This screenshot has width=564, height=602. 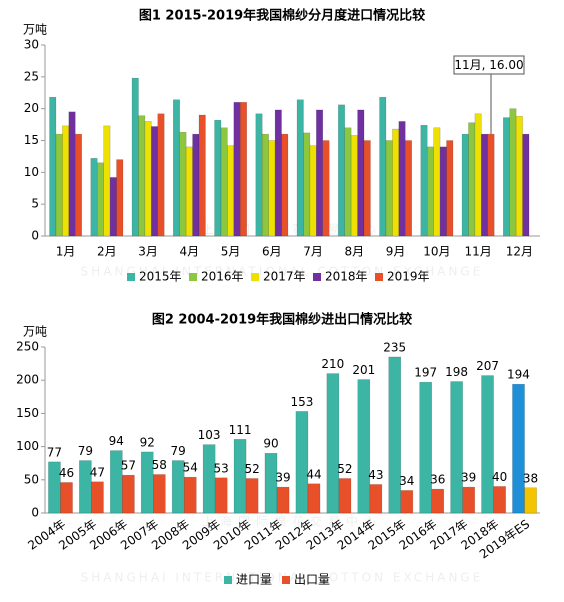 What do you see at coordinates (301, 402) in the screenshot?
I see `data-label: 153` at bounding box center [301, 402].